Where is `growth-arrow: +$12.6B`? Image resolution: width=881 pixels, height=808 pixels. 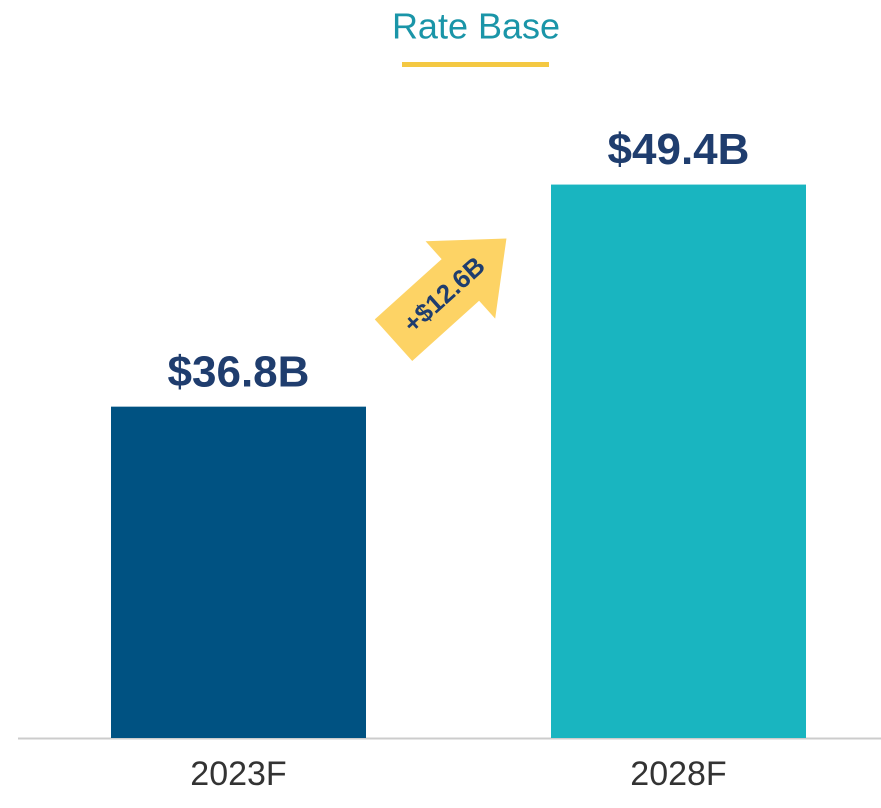 growth-arrow: +$12.6B is located at coordinates (440, 299).